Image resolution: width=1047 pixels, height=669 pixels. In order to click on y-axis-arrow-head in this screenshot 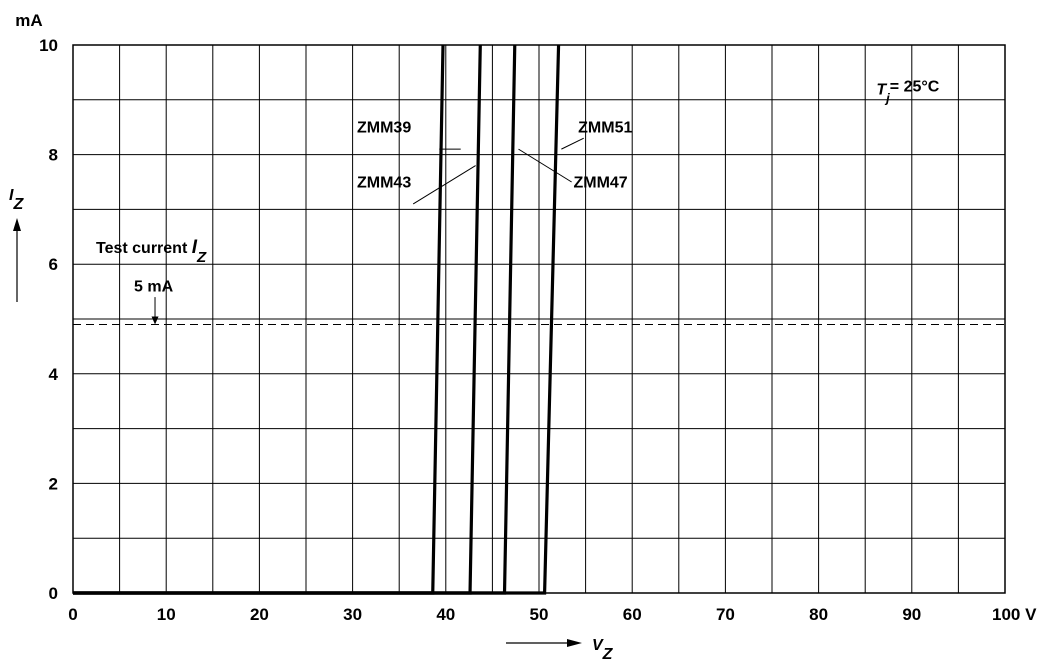, I will do `click(17, 224)`.